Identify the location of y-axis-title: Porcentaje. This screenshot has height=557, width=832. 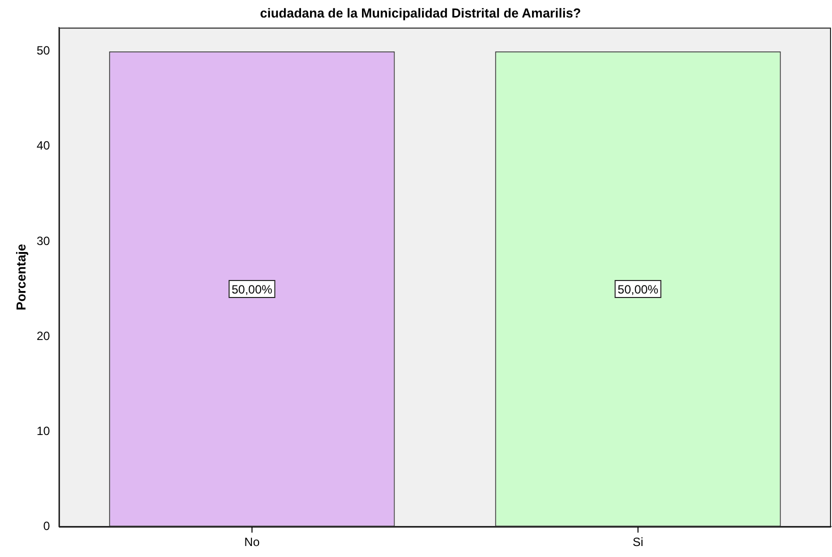
(20, 277).